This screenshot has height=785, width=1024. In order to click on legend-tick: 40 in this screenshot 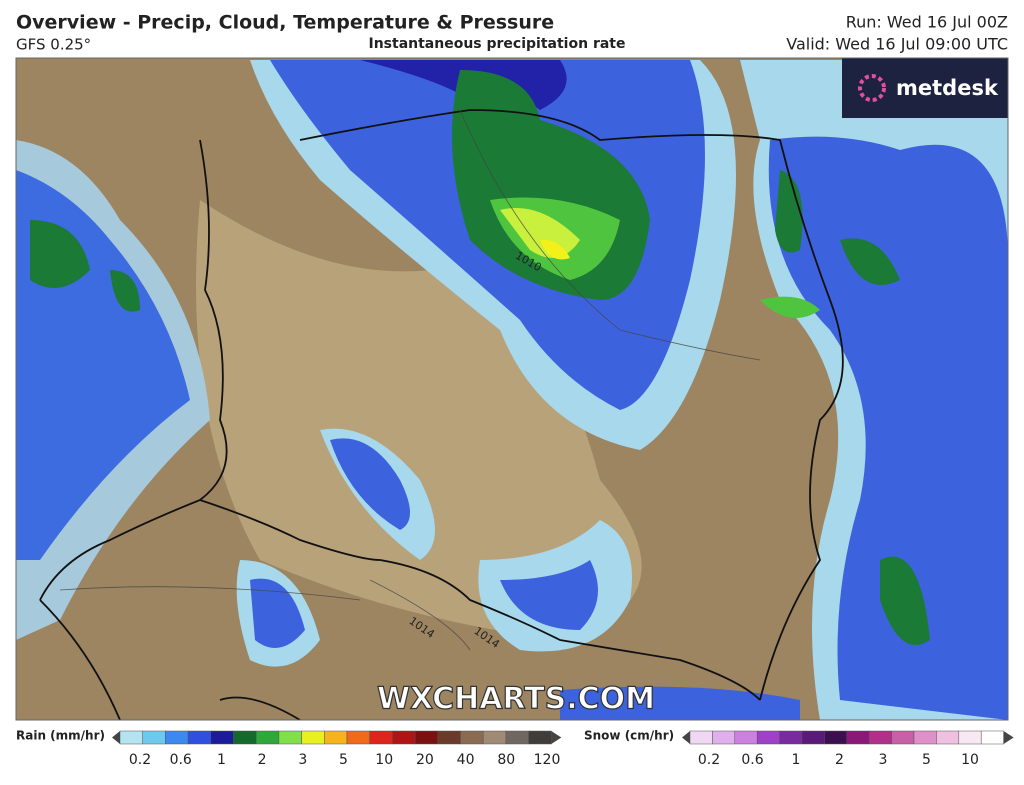, I will do `click(466, 760)`.